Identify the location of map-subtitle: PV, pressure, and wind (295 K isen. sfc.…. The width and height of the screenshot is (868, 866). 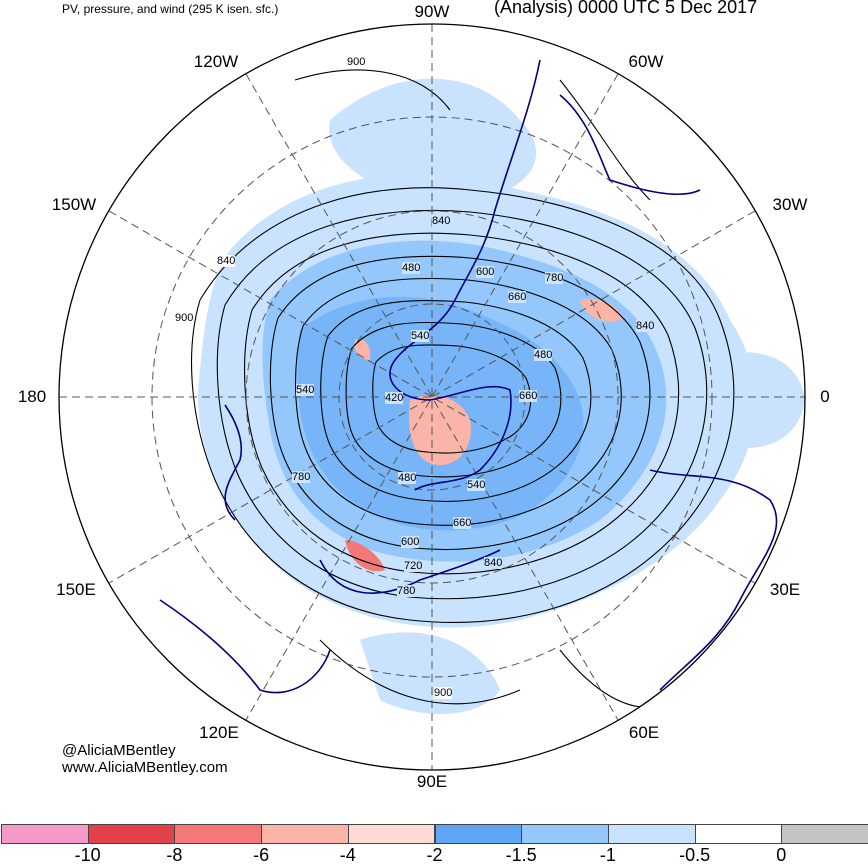
(170, 9).